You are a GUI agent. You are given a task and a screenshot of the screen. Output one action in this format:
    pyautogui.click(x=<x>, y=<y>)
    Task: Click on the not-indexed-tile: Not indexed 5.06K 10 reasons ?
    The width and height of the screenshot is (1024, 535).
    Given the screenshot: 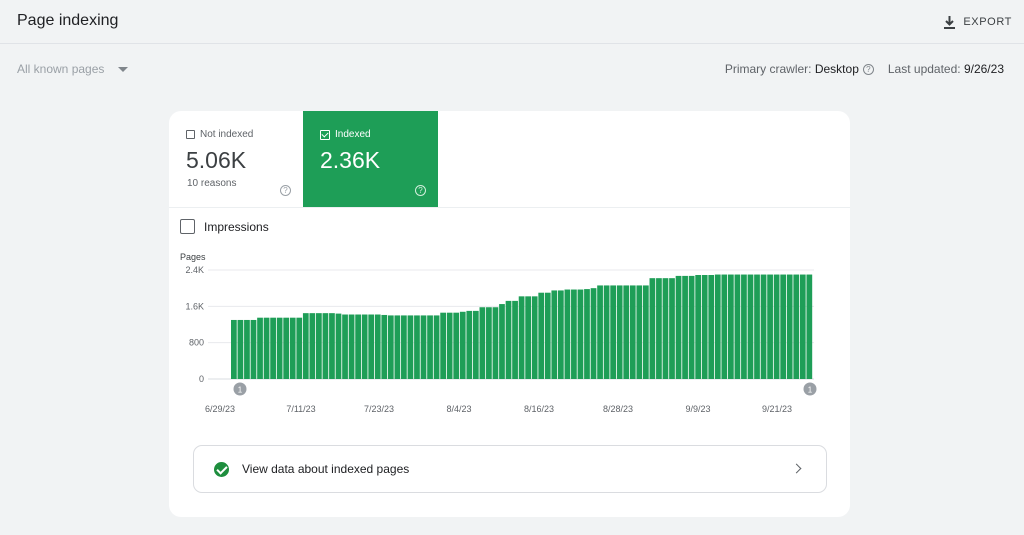 What is the action you would take?
    pyautogui.click(x=236, y=159)
    